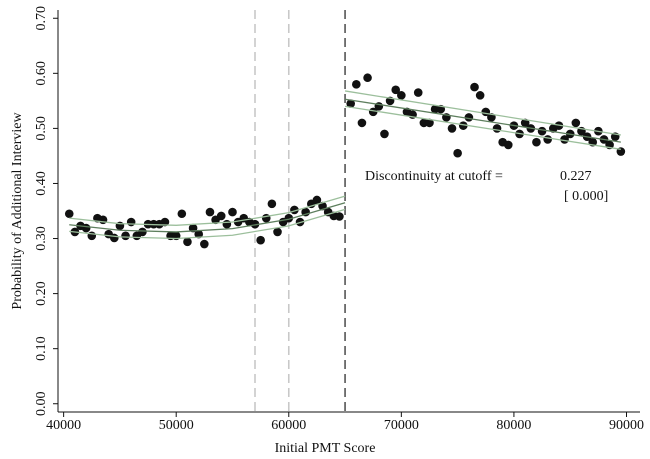  I want to click on y-tick-label: 0.50, so click(41, 128).